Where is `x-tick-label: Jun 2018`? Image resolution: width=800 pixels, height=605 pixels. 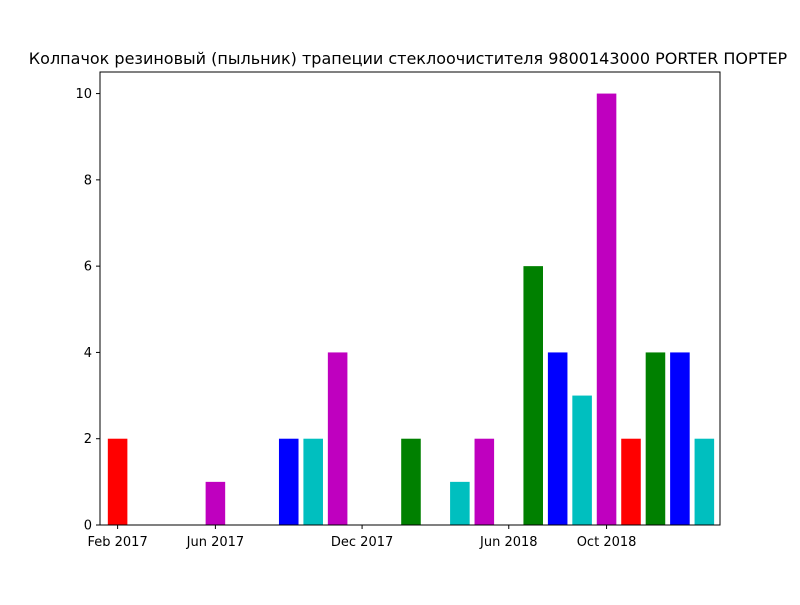 x-tick-label: Jun 2018 is located at coordinates (508, 542).